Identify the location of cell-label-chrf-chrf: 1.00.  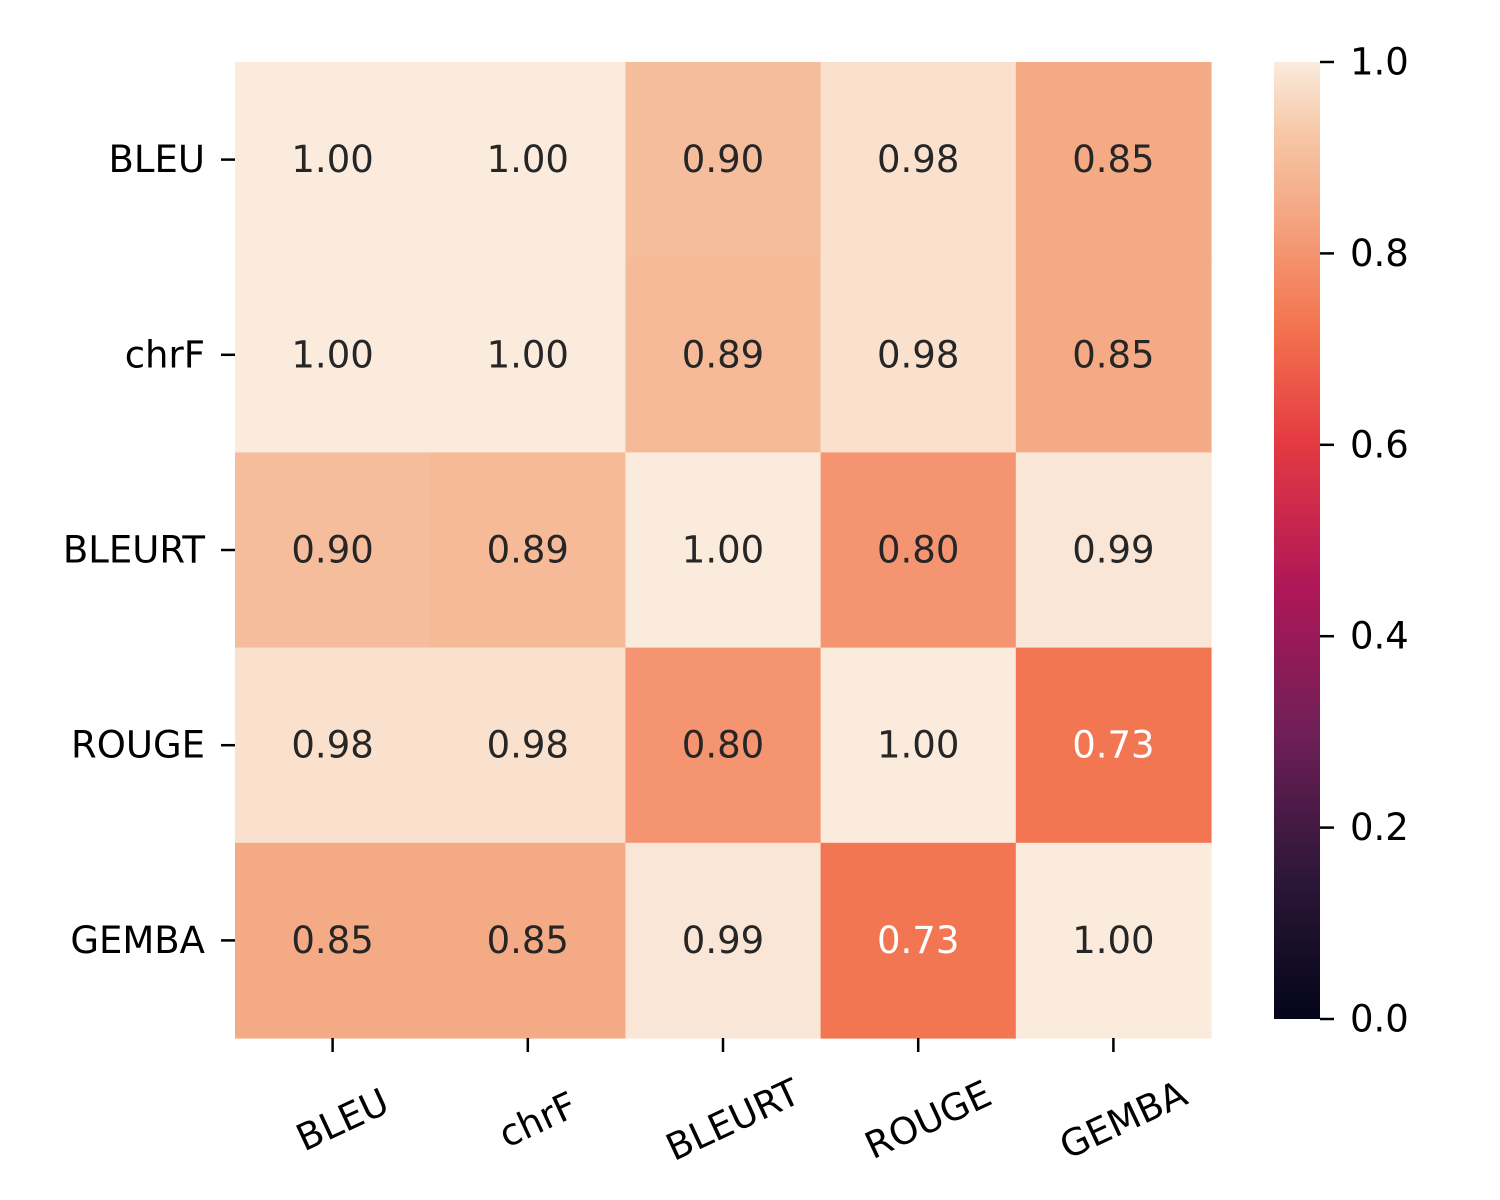
(528, 354).